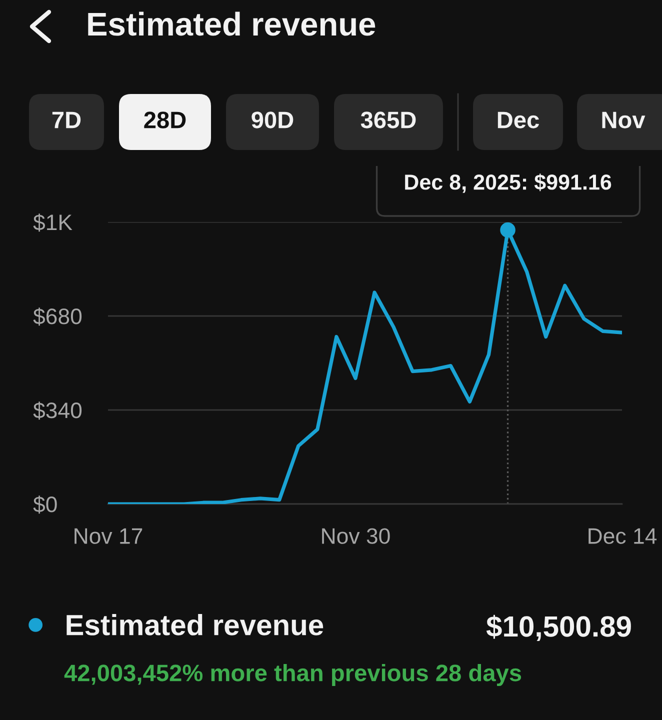 The width and height of the screenshot is (662, 720). What do you see at coordinates (518, 120) in the screenshot?
I see `text: Dec` at bounding box center [518, 120].